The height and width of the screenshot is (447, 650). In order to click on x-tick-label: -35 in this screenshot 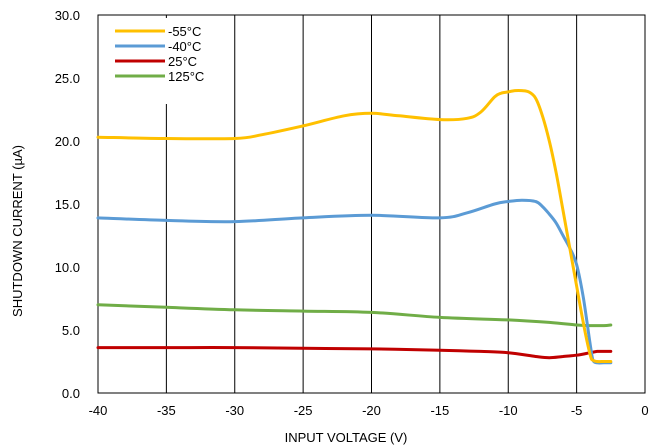, I will do `click(166, 410)`.